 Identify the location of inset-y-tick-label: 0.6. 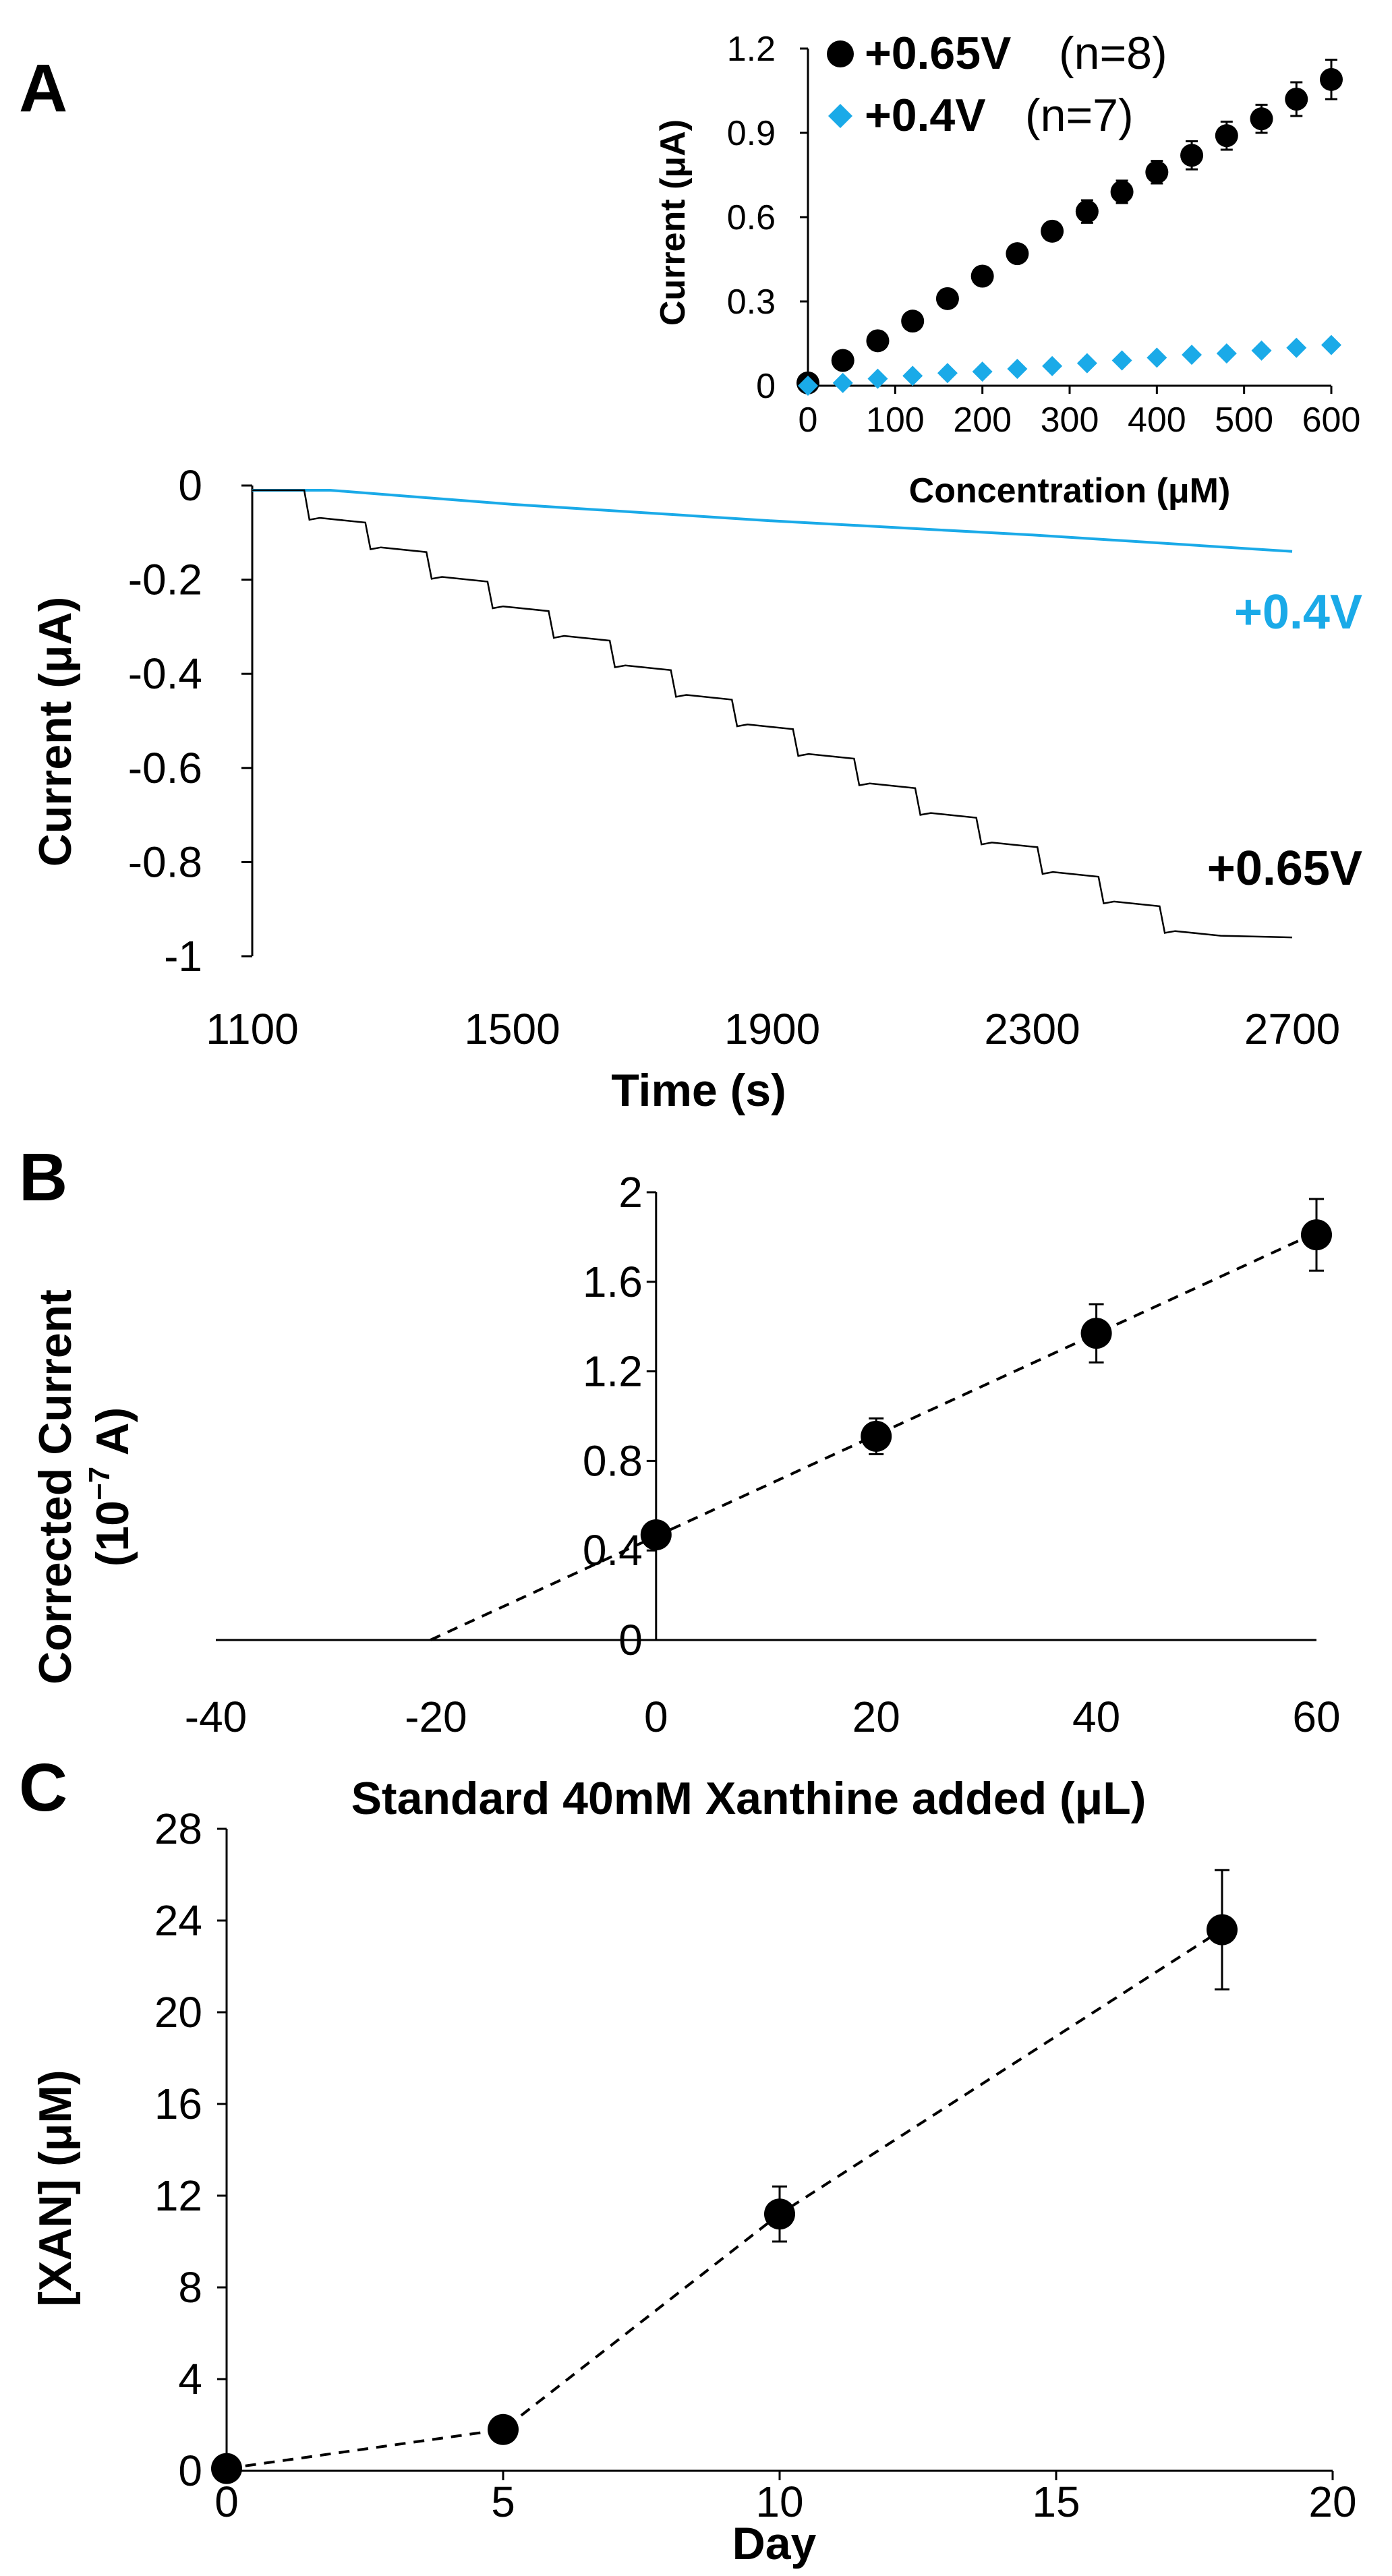
(751, 218).